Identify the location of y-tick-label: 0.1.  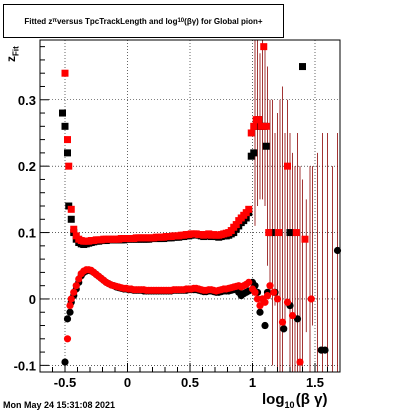
(27, 233).